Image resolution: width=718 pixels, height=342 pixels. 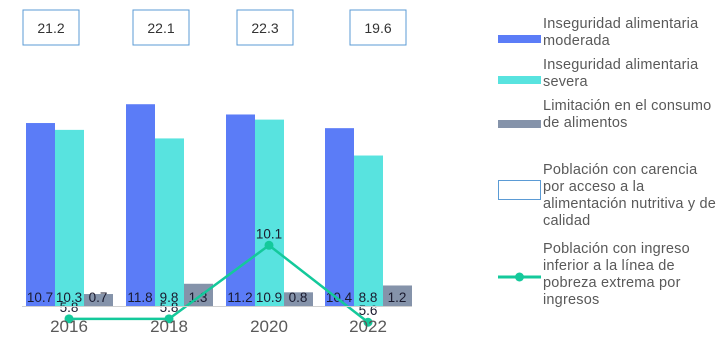 What do you see at coordinates (368, 230) in the screenshot?
I see `bar-severa-2022` at bounding box center [368, 230].